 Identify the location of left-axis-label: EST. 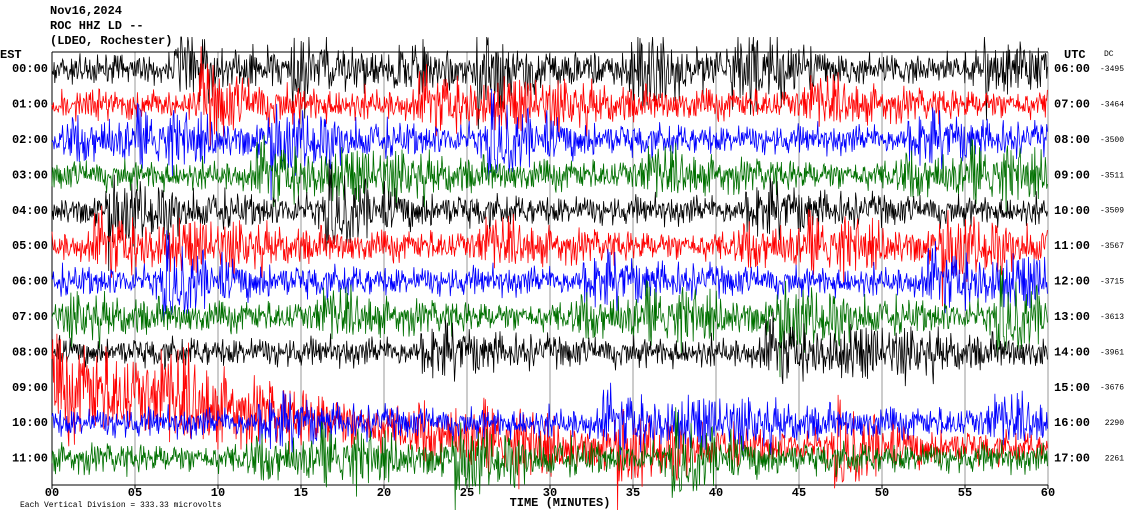
(11, 55).